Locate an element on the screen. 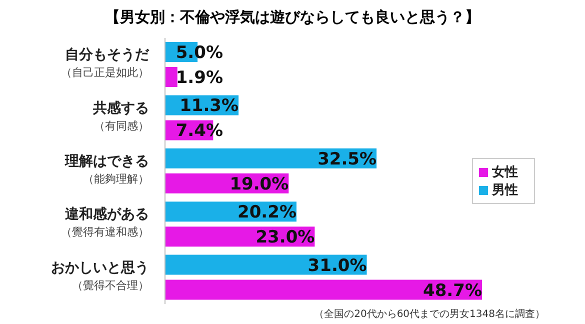 The width and height of the screenshot is (585, 324). data-label: 20.2% is located at coordinates (267, 212).